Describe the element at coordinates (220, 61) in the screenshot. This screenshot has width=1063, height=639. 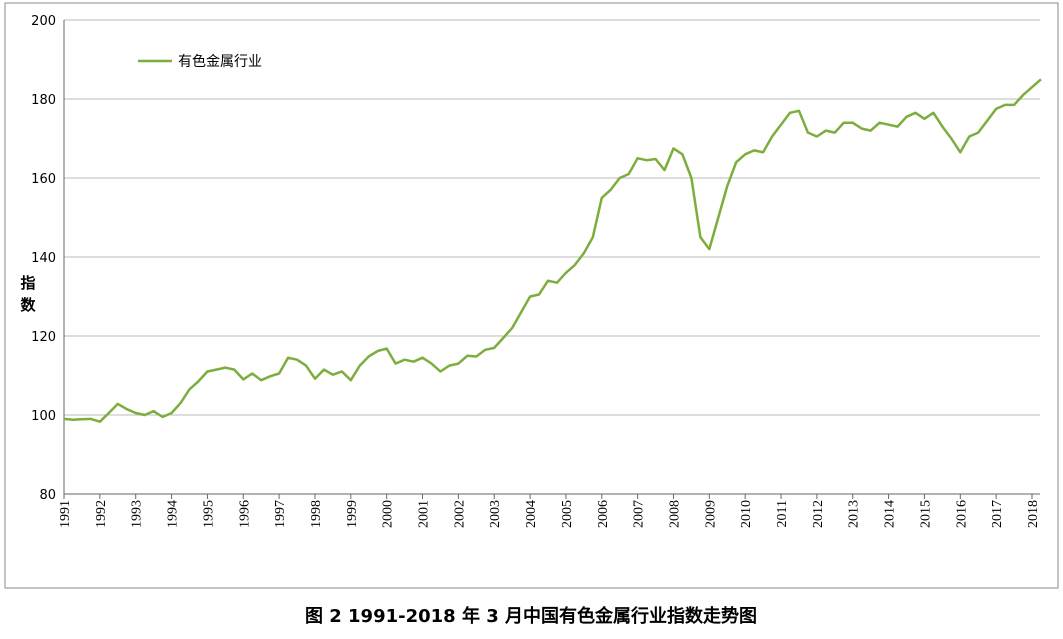
I see `legend-label: 有色金属行业` at that location.